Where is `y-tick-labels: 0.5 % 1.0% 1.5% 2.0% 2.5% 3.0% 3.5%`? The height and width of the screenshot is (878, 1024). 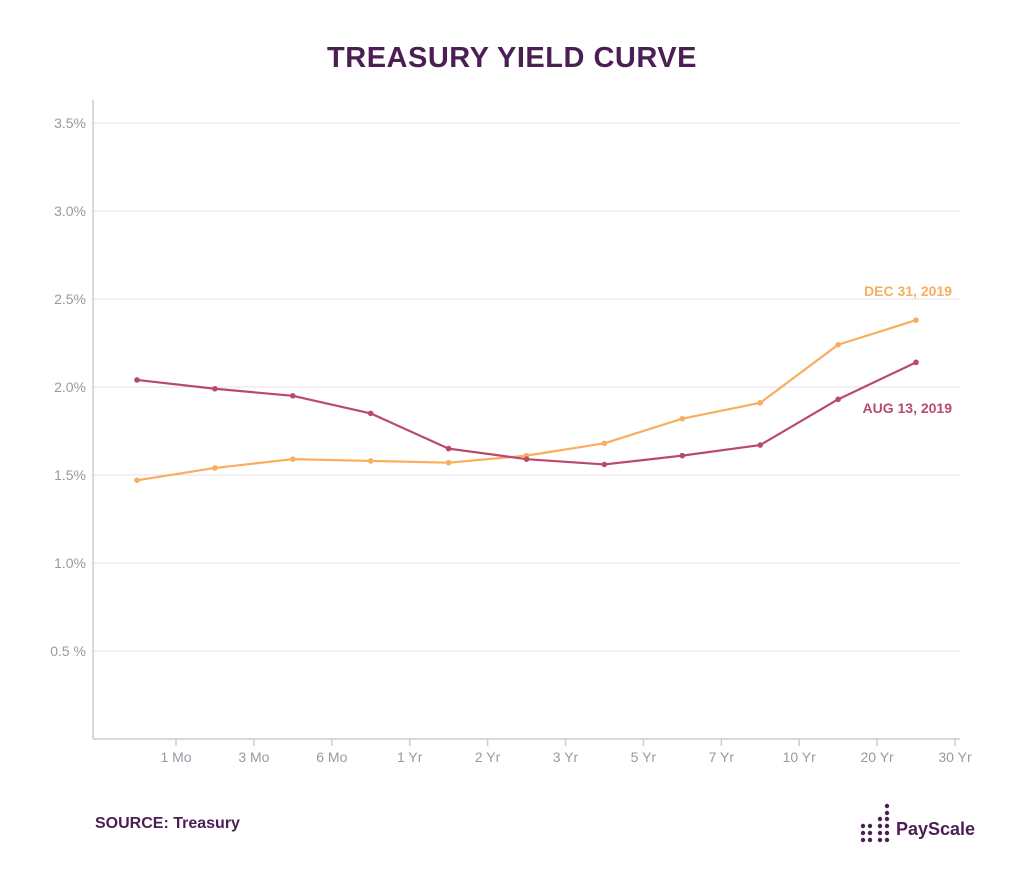
y-tick-labels: 0.5 % 1.0% 1.5% 2.0% 2.5% 3.0% 3.5% is located at coordinates (68, 387).